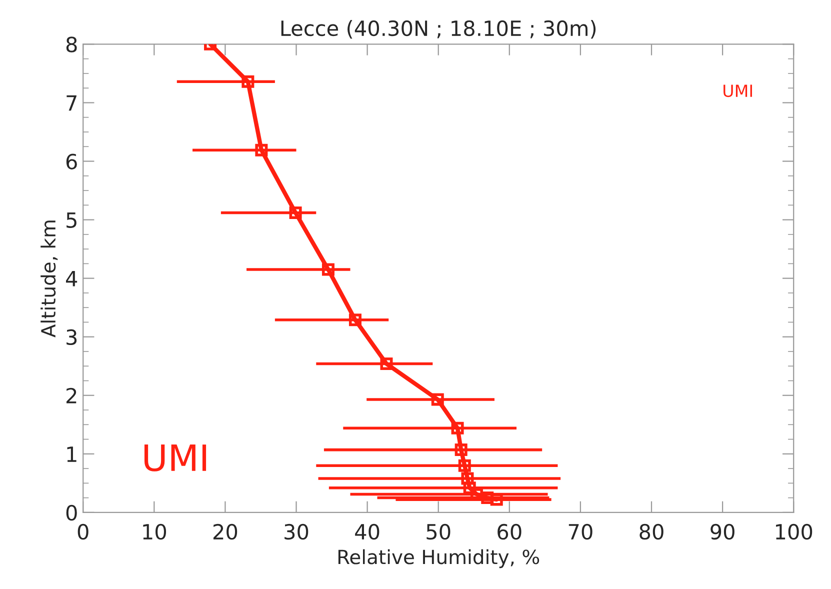  I want to click on x-axis-title: Relative Humidity, %, so click(439, 558).